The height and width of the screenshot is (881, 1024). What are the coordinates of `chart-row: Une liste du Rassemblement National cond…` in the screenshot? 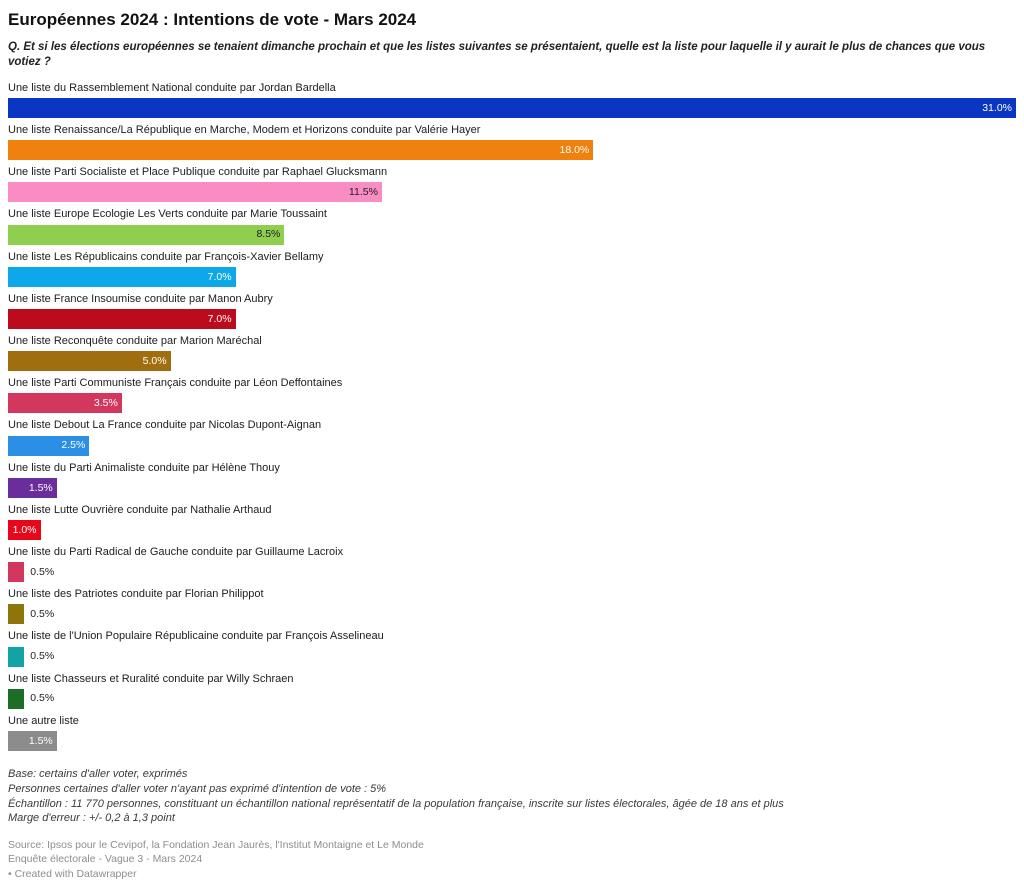 It's located at (512, 100).